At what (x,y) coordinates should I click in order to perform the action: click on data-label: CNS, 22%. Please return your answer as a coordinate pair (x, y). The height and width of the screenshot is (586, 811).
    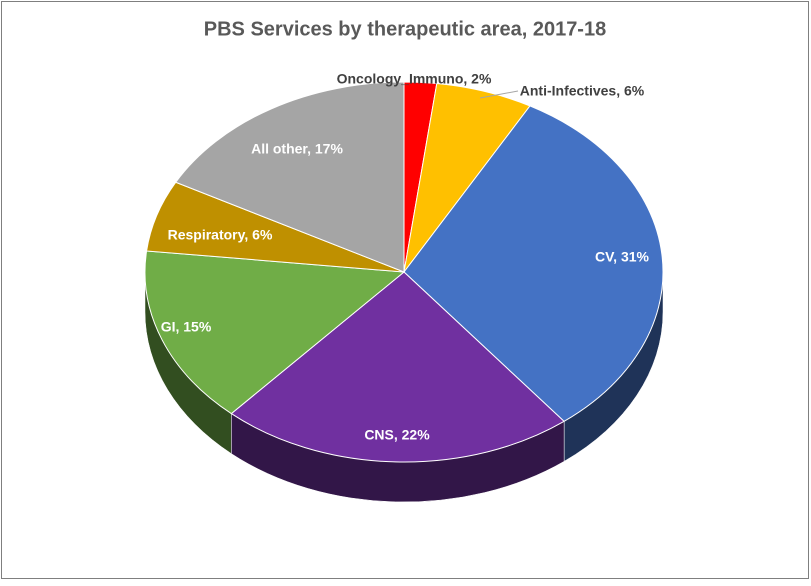
    Looking at the image, I should click on (397, 435).